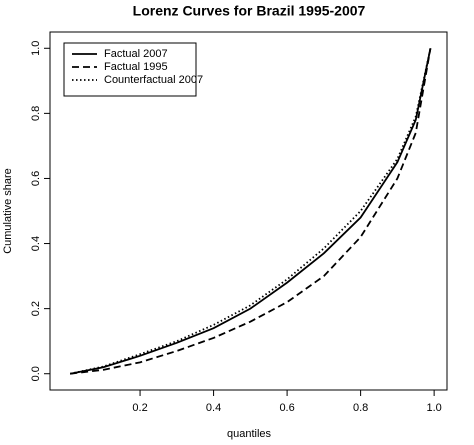 This screenshot has height=445, width=474. I want to click on x-tick-label: 0.8, so click(360, 408).